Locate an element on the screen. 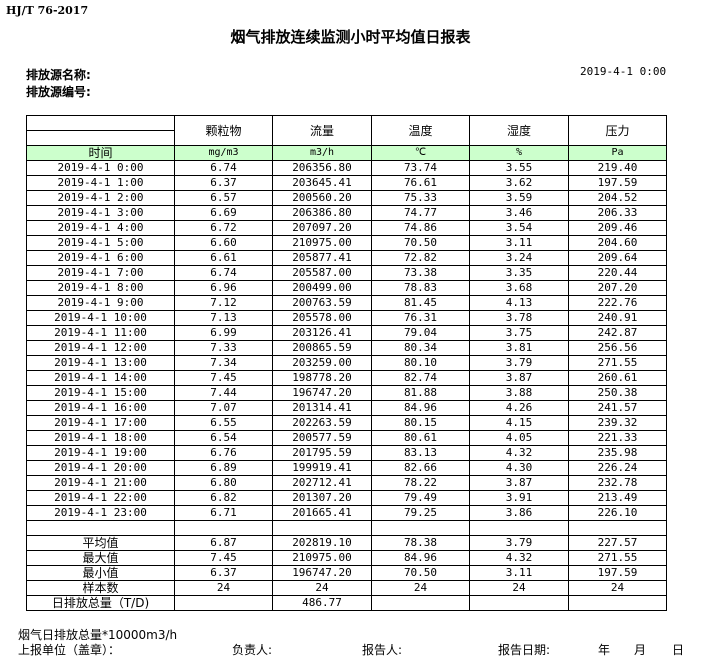  cell-humidity: 3.35 is located at coordinates (519, 273).